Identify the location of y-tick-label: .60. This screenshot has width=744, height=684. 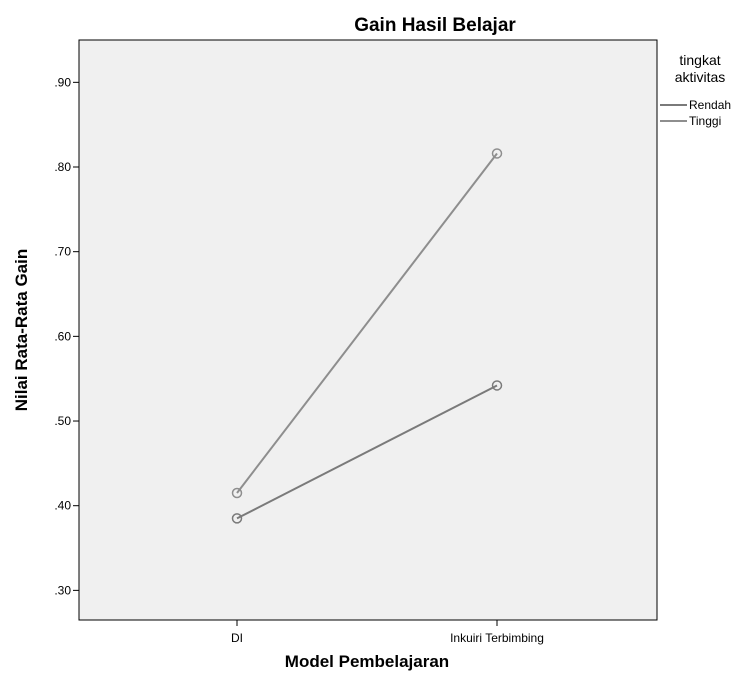
(62, 336).